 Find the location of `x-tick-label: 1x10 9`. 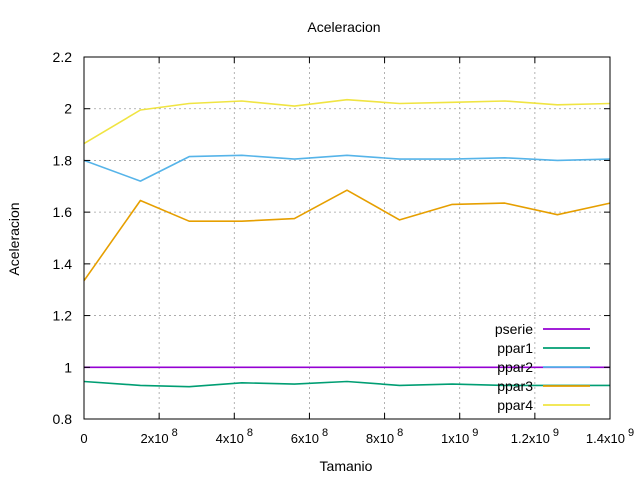

x-tick-label: 1x10 9 is located at coordinates (459, 436).